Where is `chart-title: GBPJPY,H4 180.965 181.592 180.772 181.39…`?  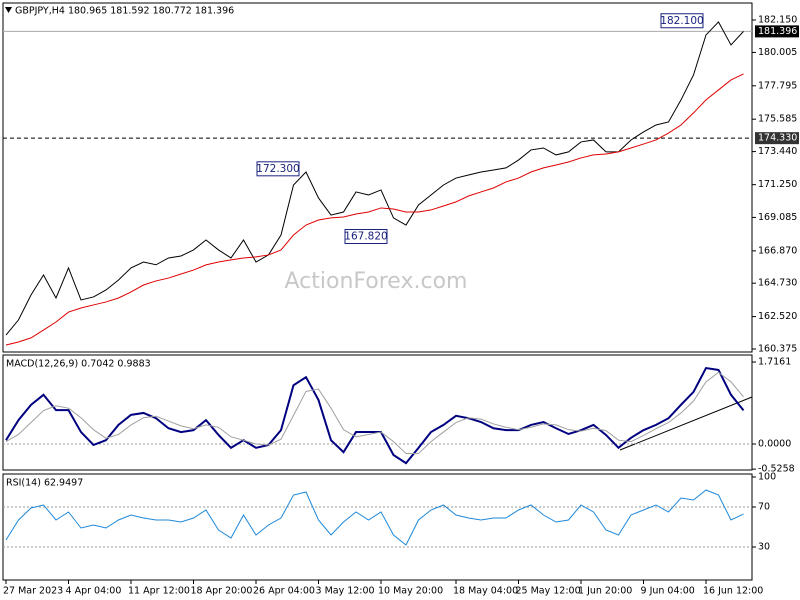
chart-title: GBPJPY,H4 180.965 181.592 180.772 181.39… is located at coordinates (124, 11).